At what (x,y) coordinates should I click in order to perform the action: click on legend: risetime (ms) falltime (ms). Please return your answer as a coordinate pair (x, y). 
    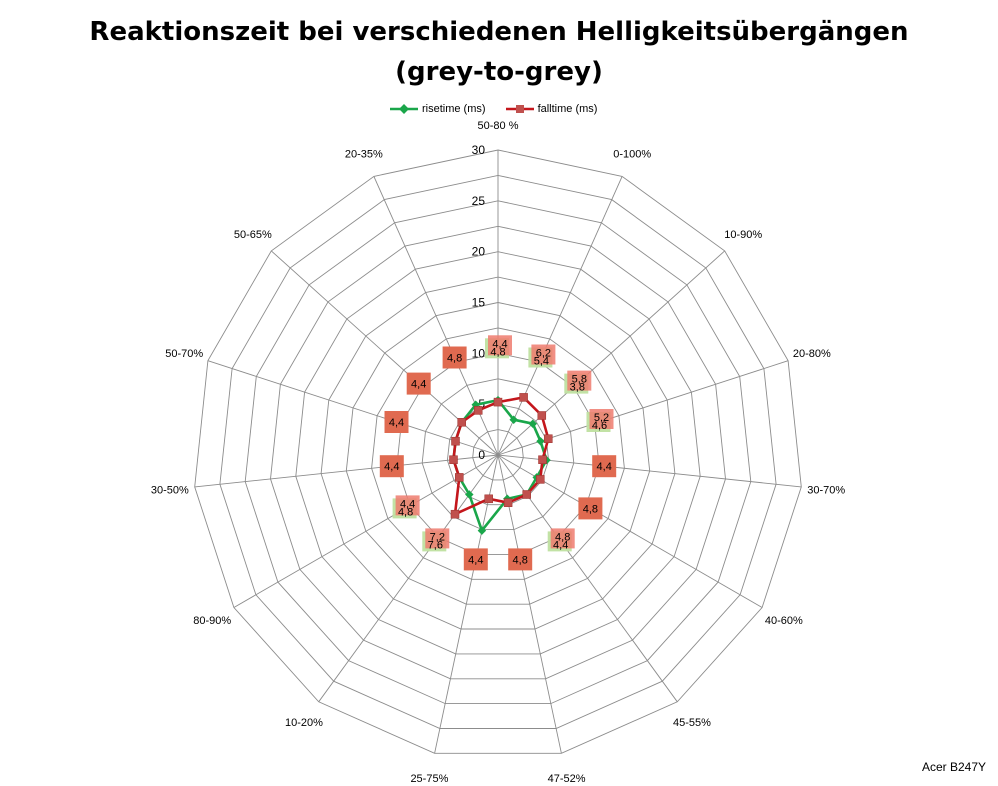
    Looking at the image, I should click on (503, 109).